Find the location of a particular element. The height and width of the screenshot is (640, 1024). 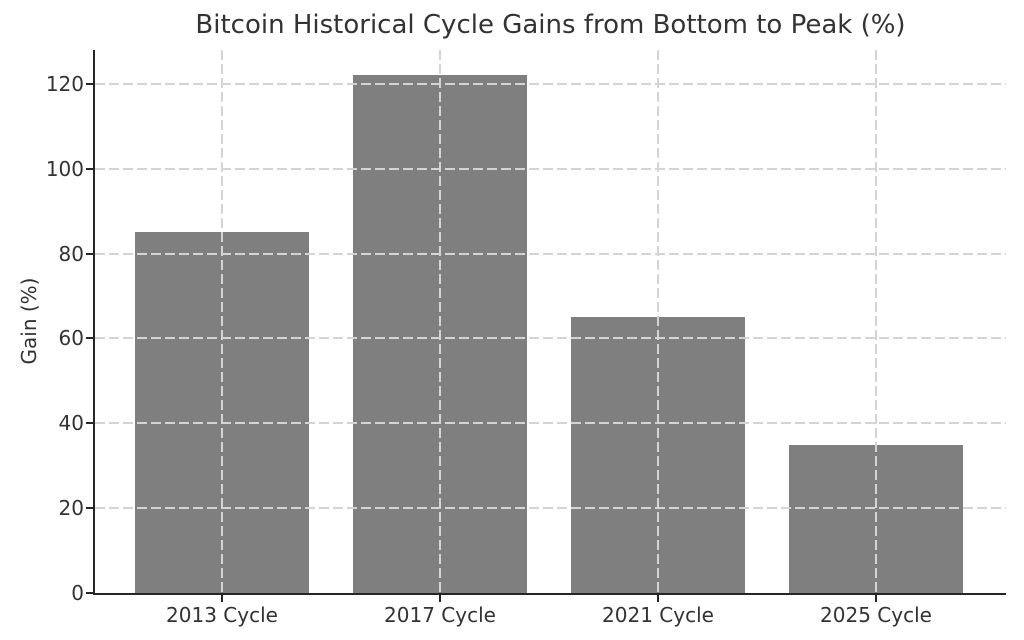

y-tick-label-0: 0 is located at coordinates (77, 593).